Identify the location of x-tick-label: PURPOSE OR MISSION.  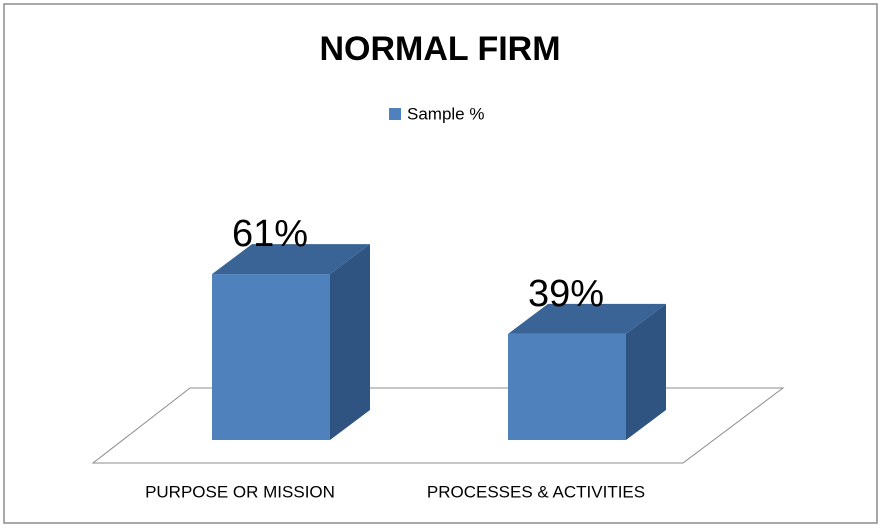
(240, 491).